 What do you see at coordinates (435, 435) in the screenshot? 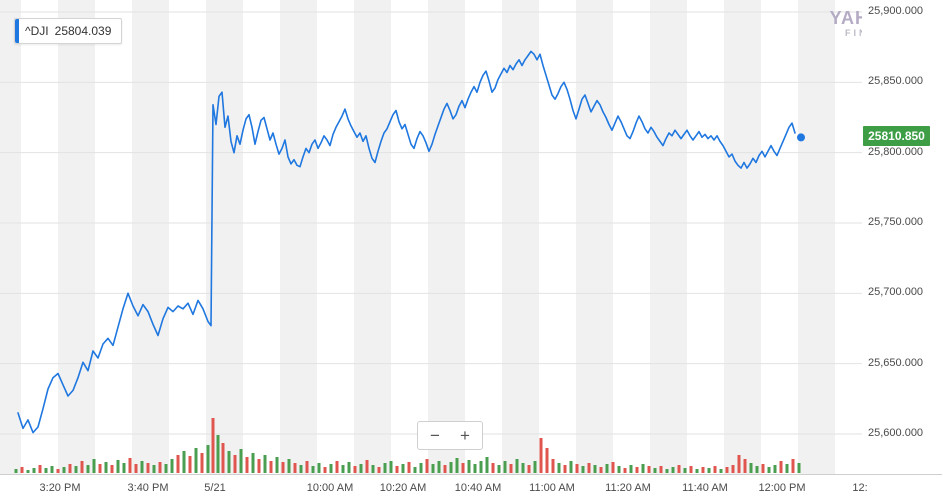
I see `zoom-out-button: −` at bounding box center [435, 435].